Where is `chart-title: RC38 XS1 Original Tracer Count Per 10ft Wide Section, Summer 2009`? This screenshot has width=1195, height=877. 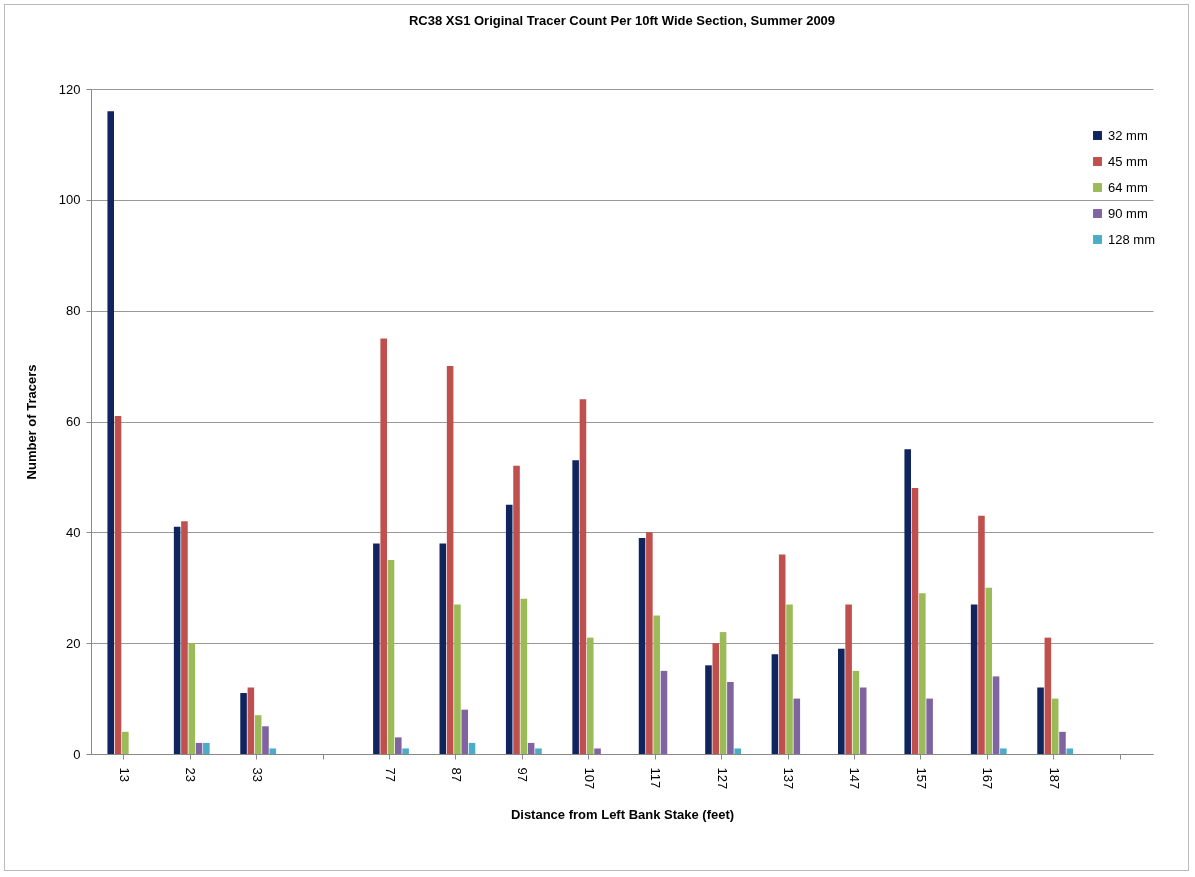
chart-title: RC38 XS1 Original Tracer Count Per 10ft Wide Section, Summer 2009 is located at coordinates (622, 20).